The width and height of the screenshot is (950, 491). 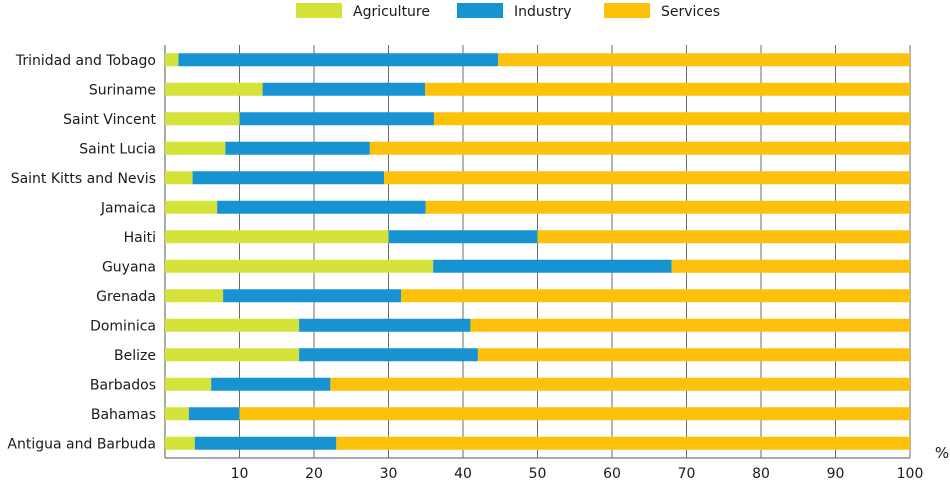 I want to click on bar-services-guyana, so click(x=790, y=266).